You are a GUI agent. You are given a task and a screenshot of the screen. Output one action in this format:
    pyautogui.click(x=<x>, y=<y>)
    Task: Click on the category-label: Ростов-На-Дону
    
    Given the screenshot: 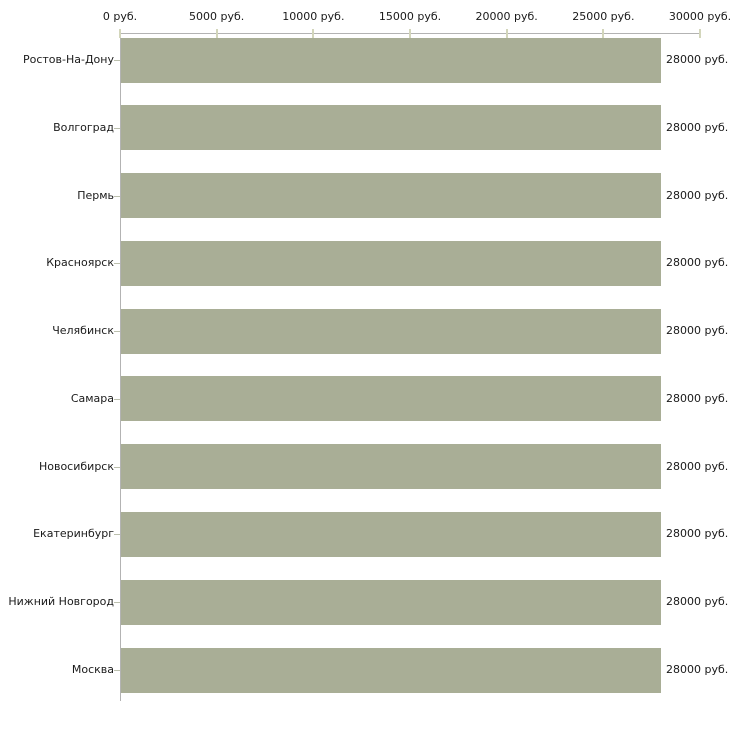 What is the action you would take?
    pyautogui.click(x=68, y=59)
    